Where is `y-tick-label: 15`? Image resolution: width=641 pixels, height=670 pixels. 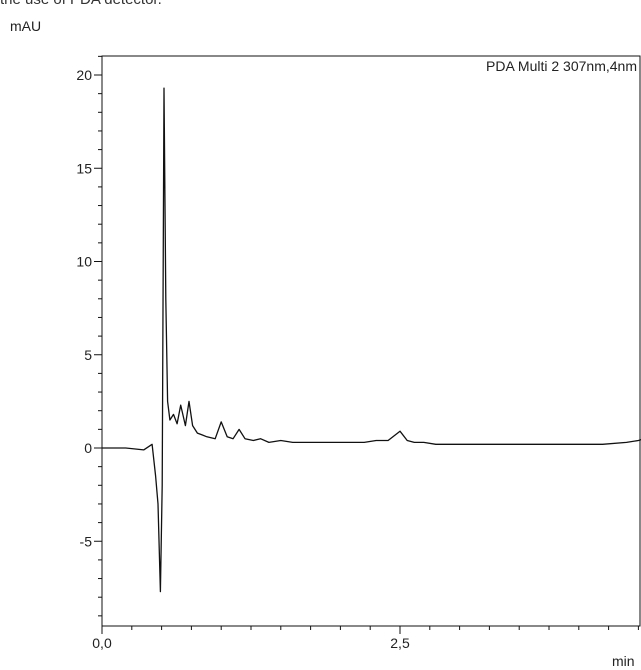
y-tick-label: 15 is located at coordinates (84, 168).